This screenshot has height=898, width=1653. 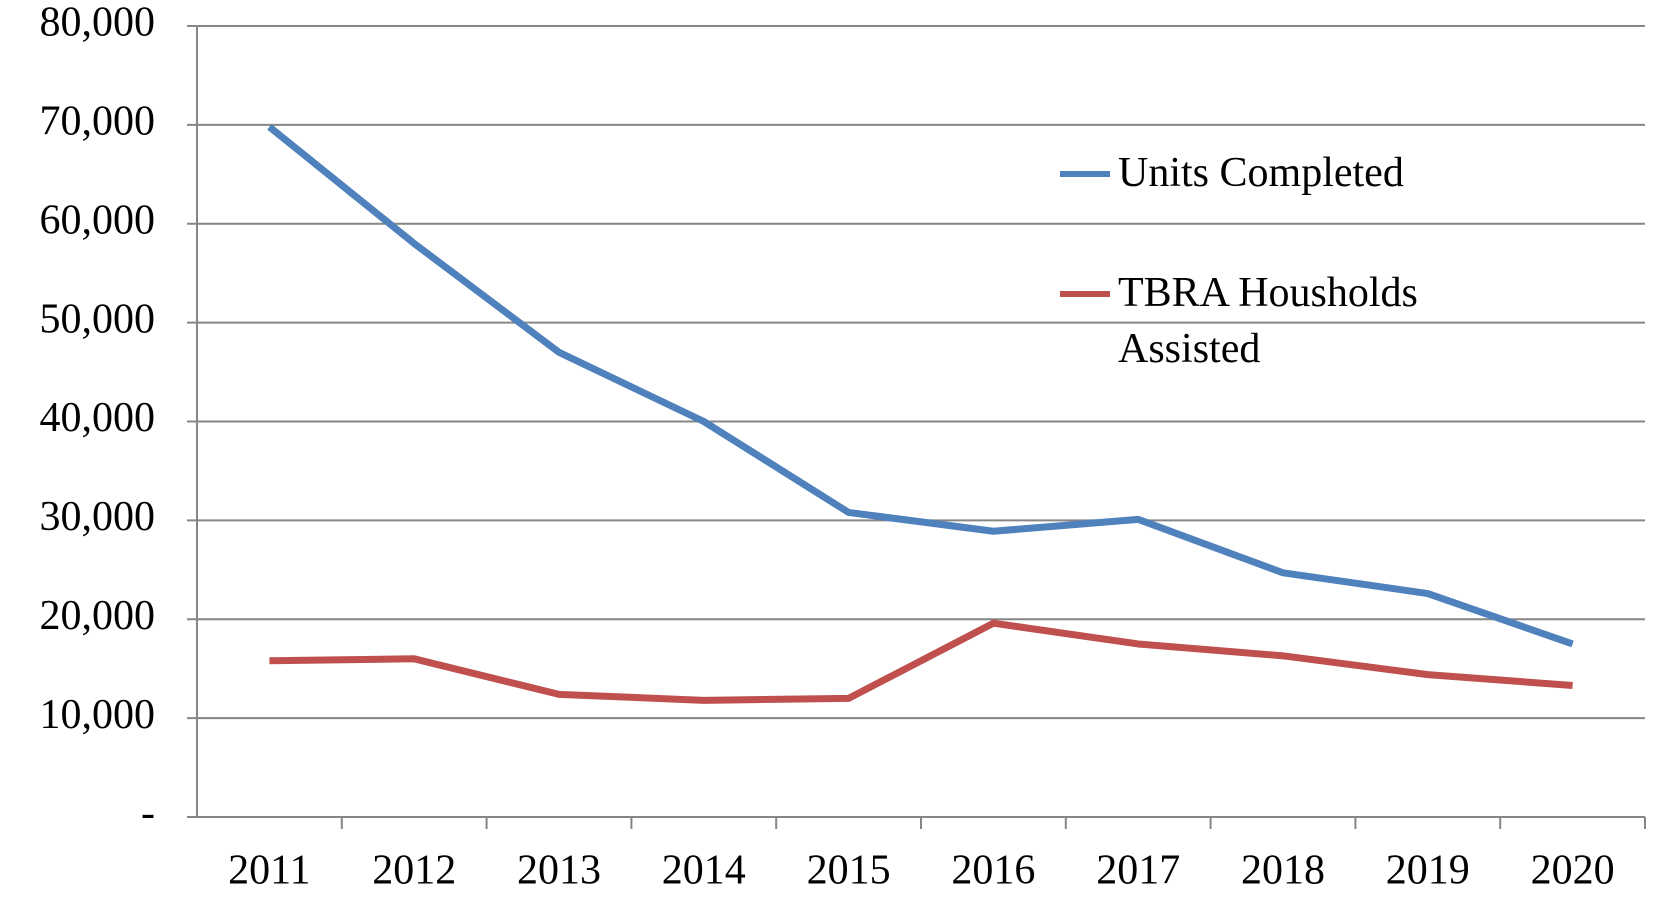 I want to click on x-tick-label: 2018, so click(x=1283, y=871).